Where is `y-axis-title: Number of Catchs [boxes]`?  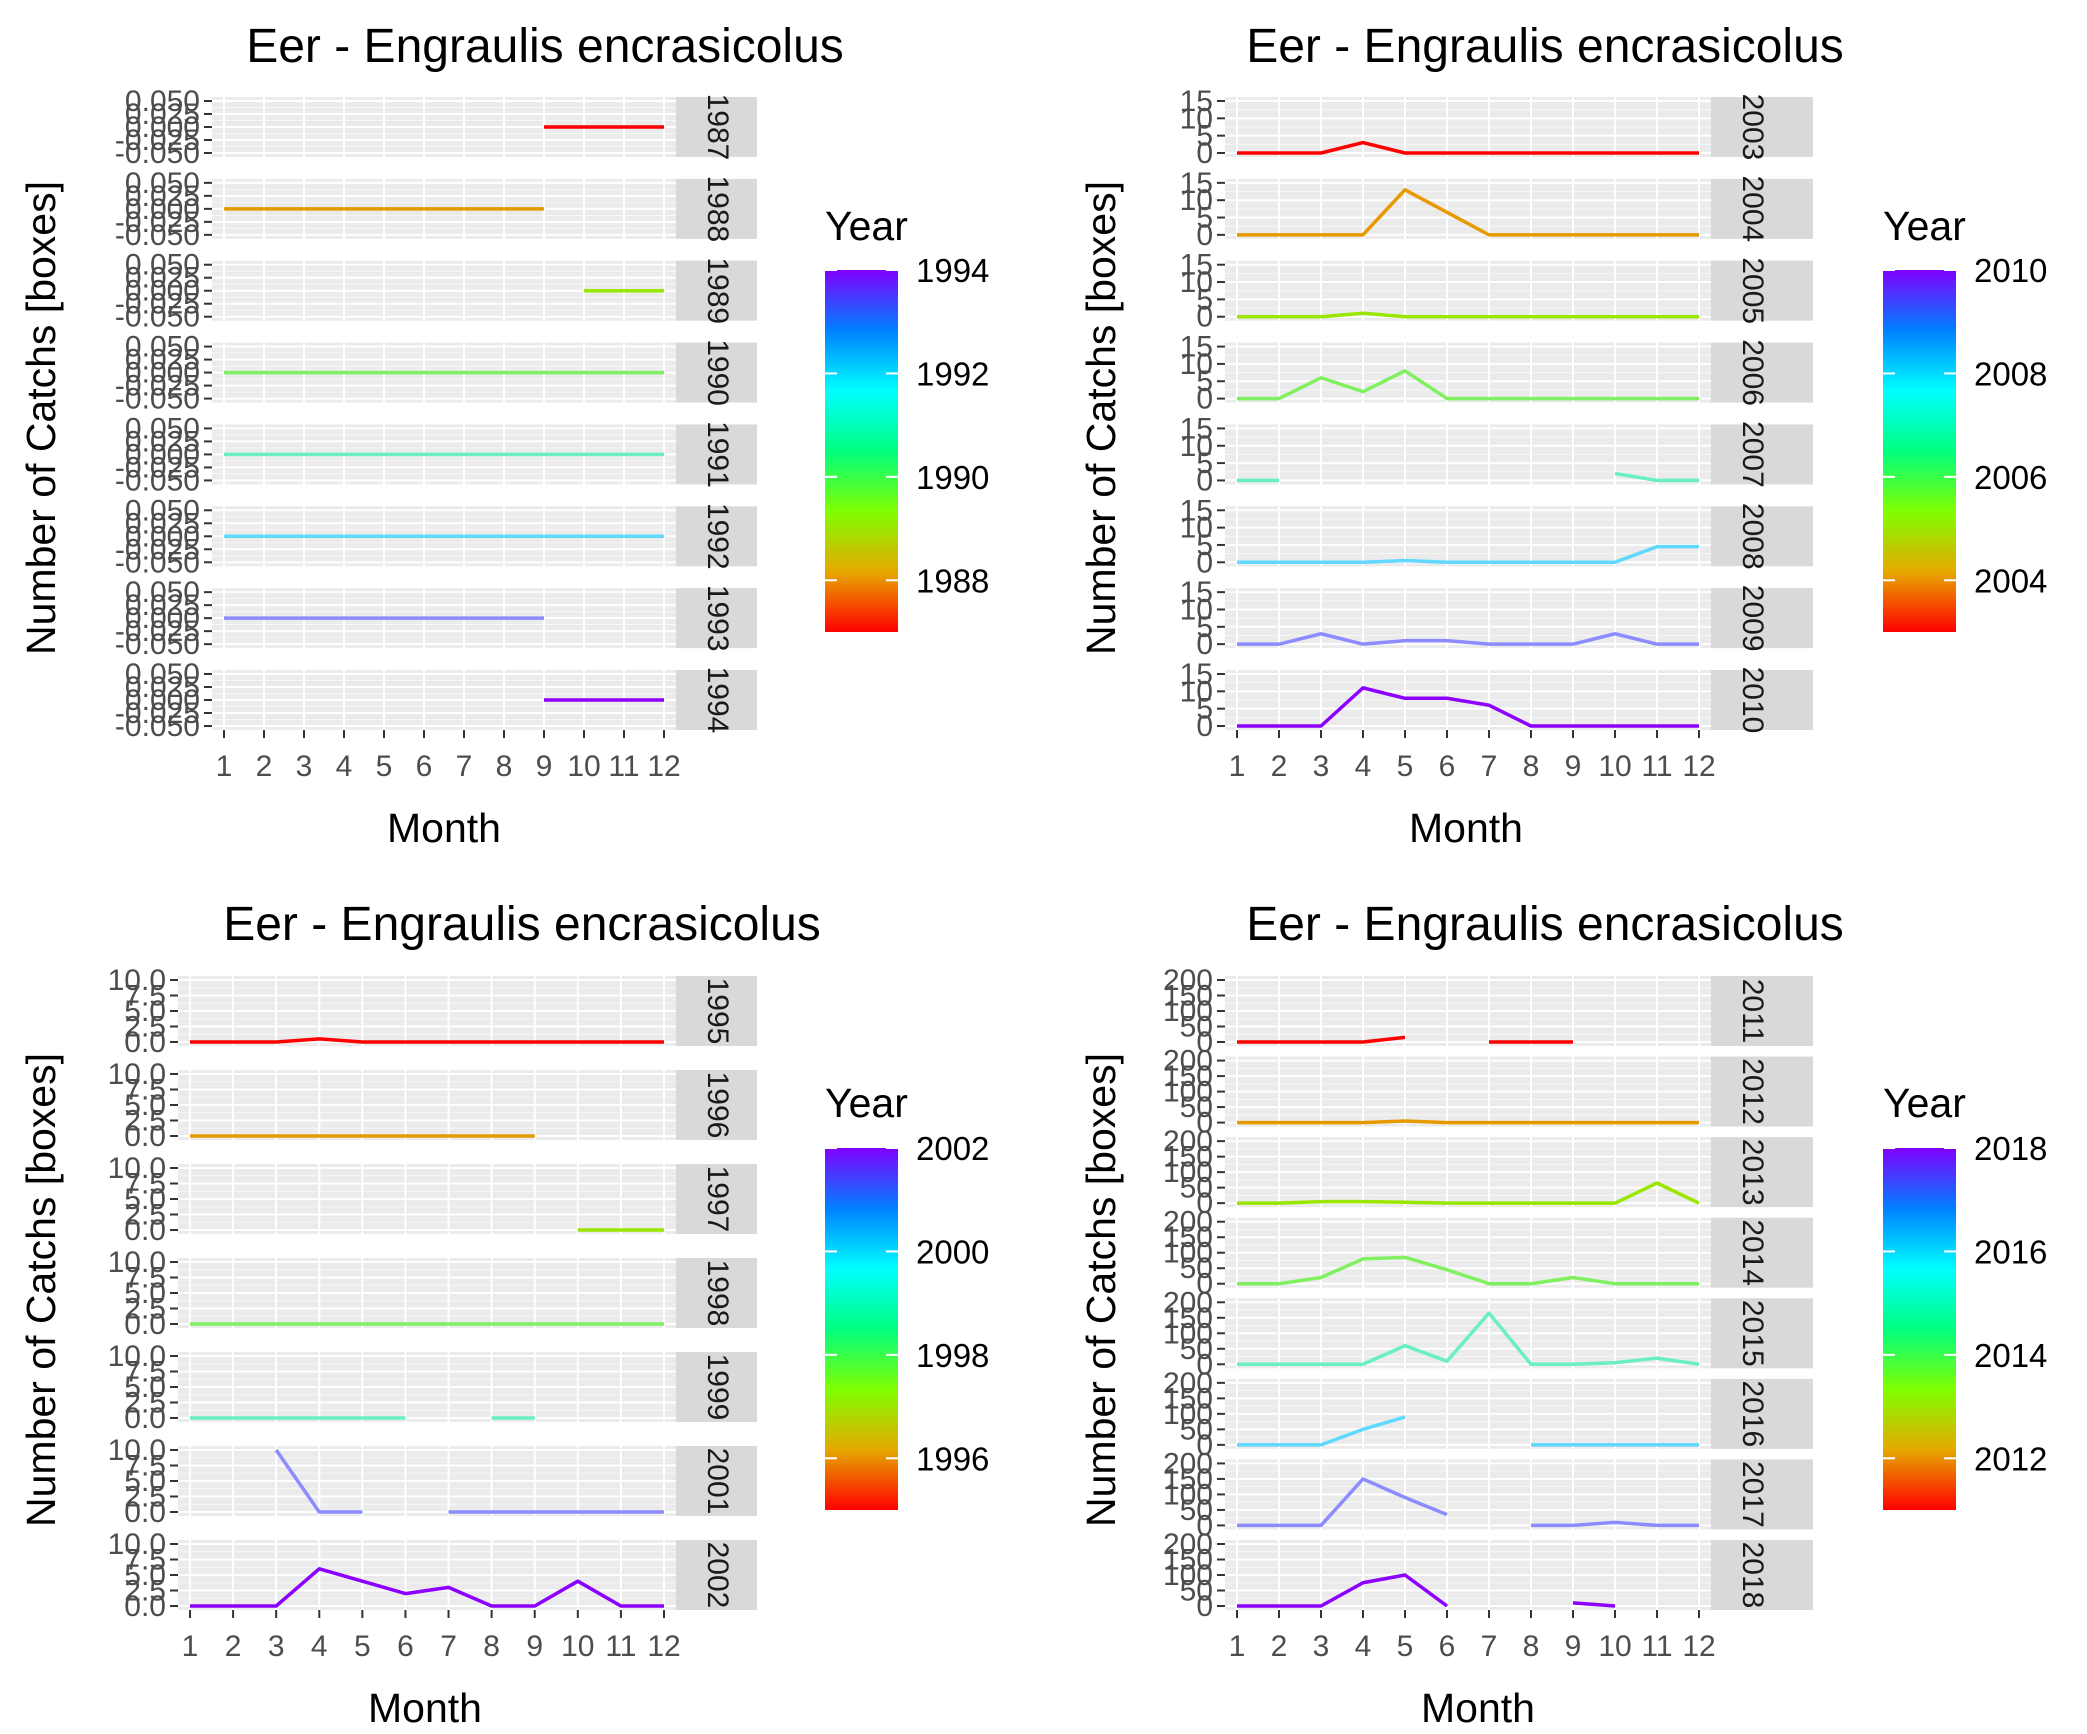 y-axis-title: Number of Catchs [boxes] is located at coordinates (1101, 418).